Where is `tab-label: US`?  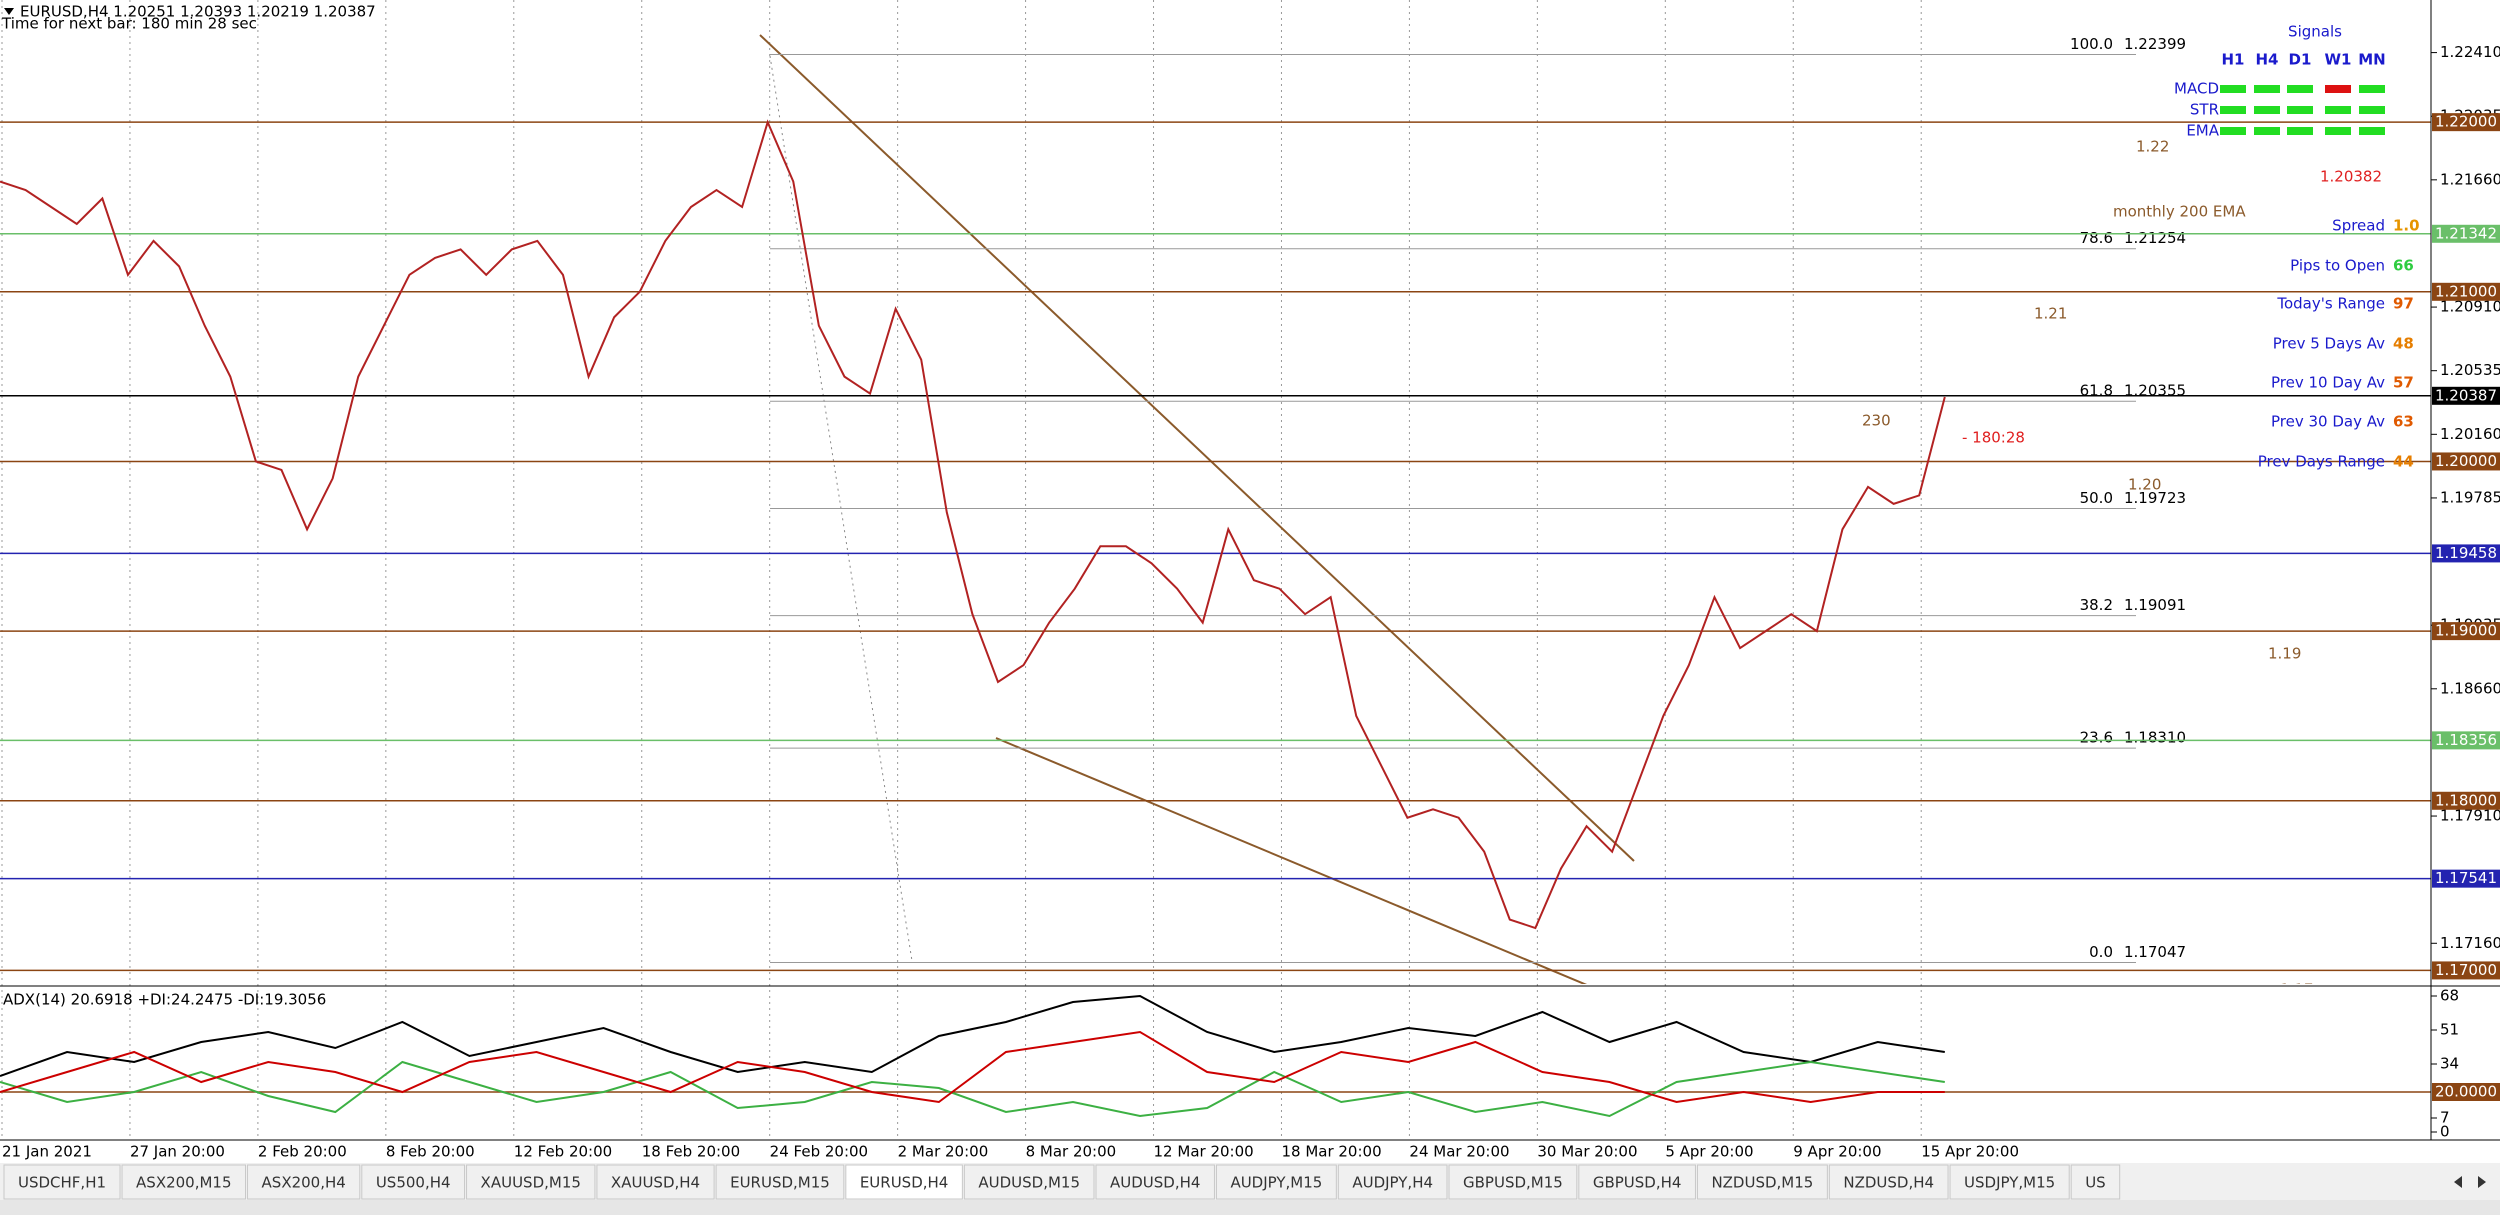 tab-label: US is located at coordinates (2095, 1183).